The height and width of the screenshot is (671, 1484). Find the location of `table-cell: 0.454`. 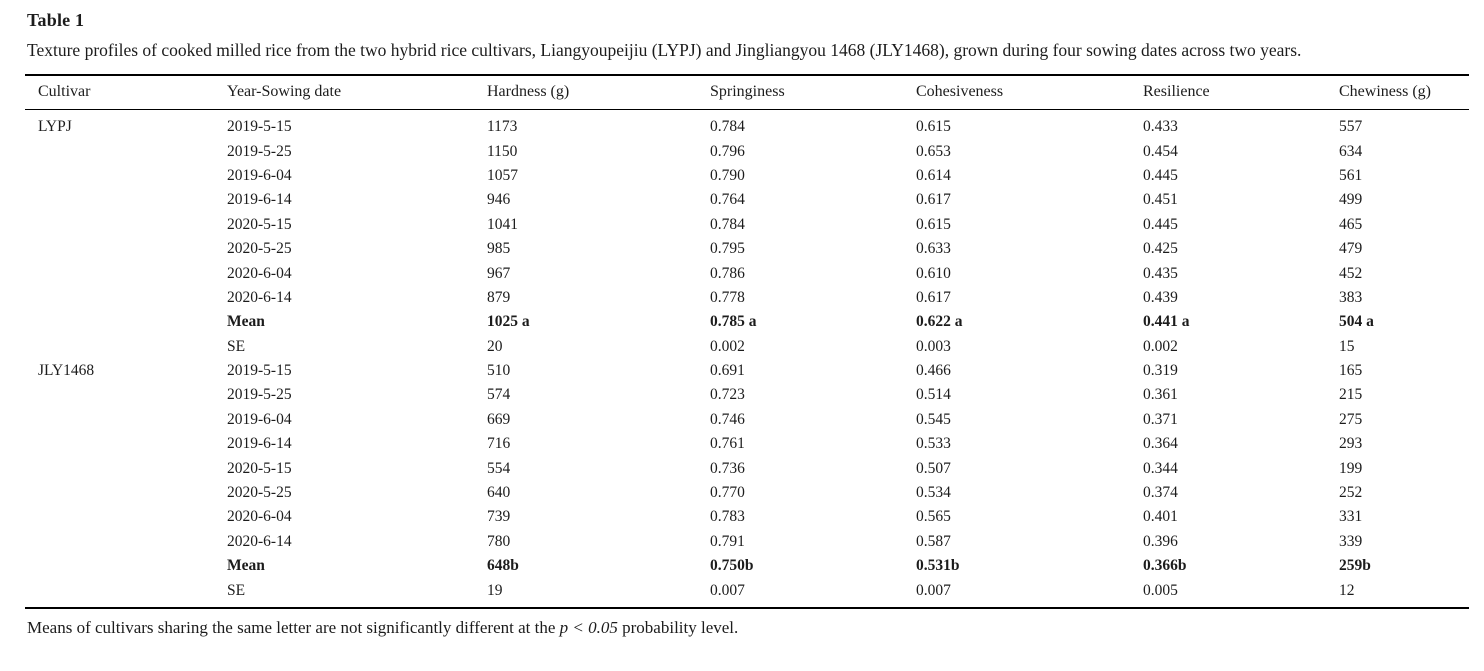

table-cell: 0.454 is located at coordinates (1160, 151).